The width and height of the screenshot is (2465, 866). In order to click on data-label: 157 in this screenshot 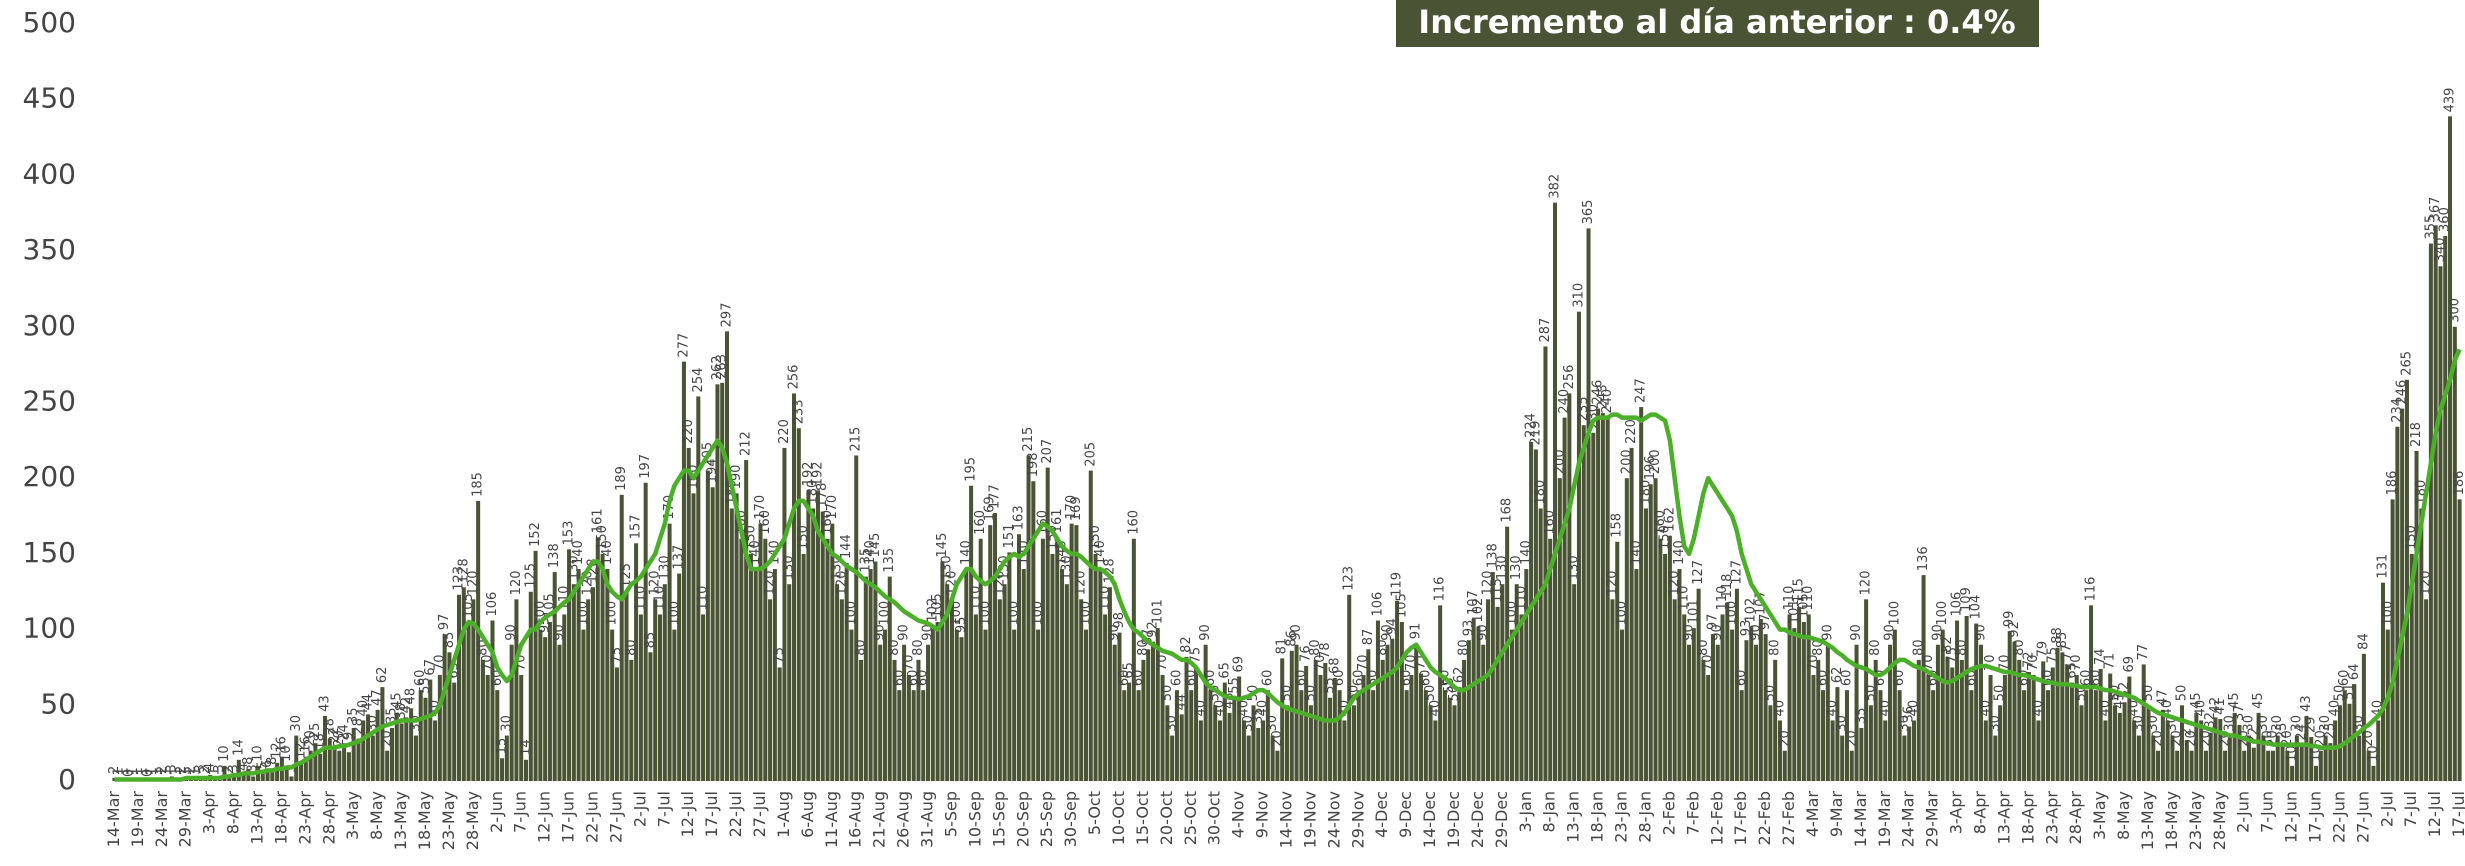, I will do `click(636, 526)`.